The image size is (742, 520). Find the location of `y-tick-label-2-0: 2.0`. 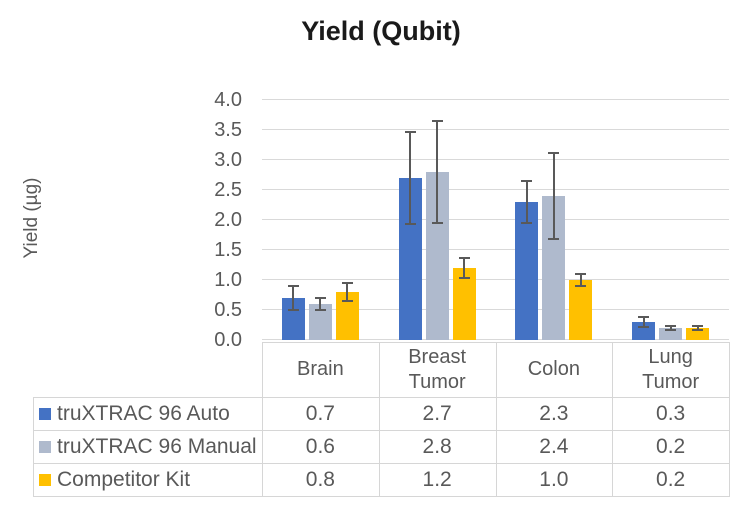

y-tick-label-2-0: 2.0 is located at coordinates (228, 220).